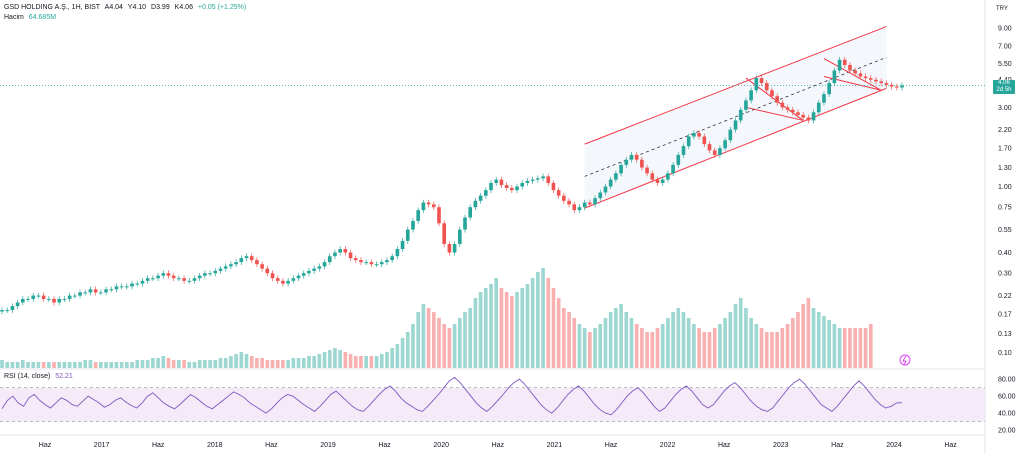 This screenshot has width=1024, height=453. What do you see at coordinates (113, 7) in the screenshot?
I see `open-value: A4.04` at bounding box center [113, 7].